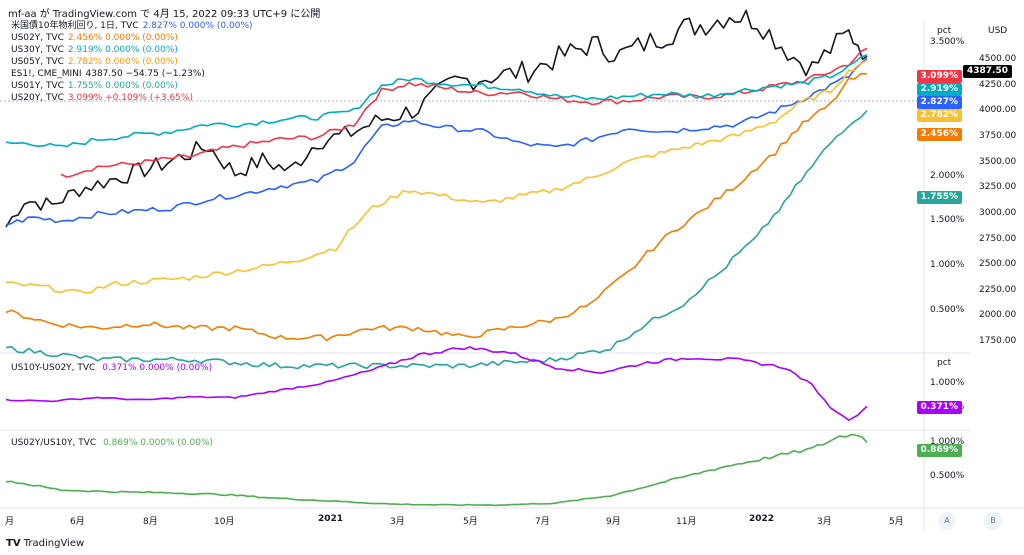  Describe the element at coordinates (998, 110) in the screenshot. I see `usd-tick-label: 4000.00` at that location.